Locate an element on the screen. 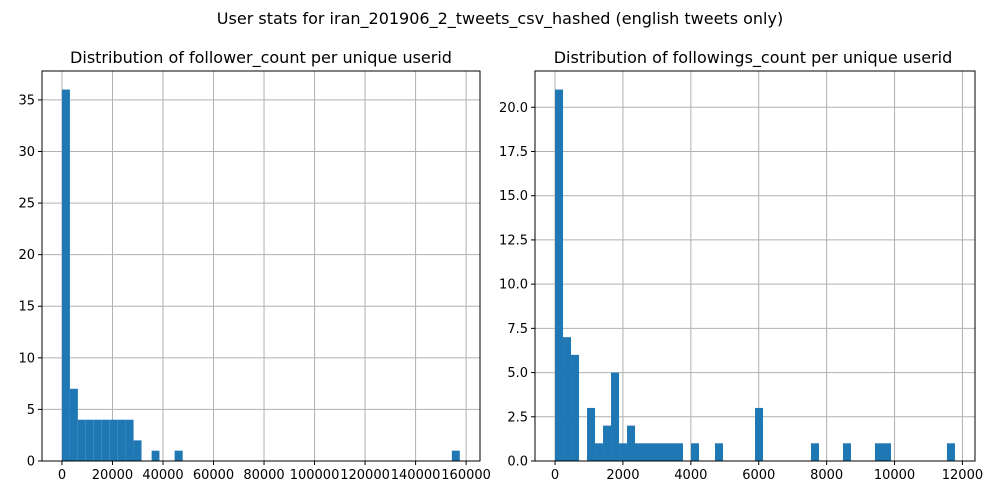 This screenshot has height=500, width=1000. y-tick-label: 15.0 is located at coordinates (513, 196).